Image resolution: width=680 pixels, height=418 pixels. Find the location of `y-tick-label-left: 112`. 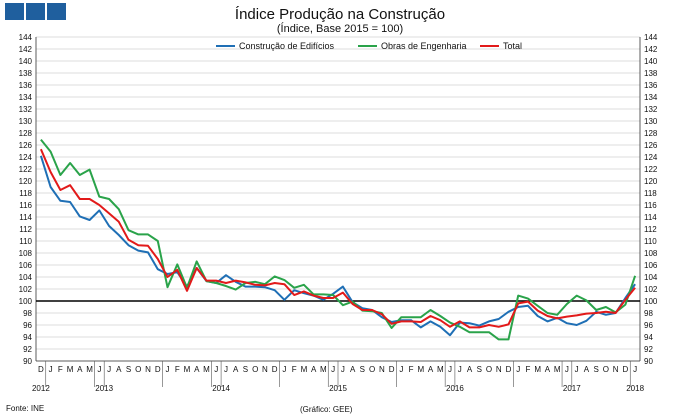

y-tick-label-left: 112 is located at coordinates (25, 229).